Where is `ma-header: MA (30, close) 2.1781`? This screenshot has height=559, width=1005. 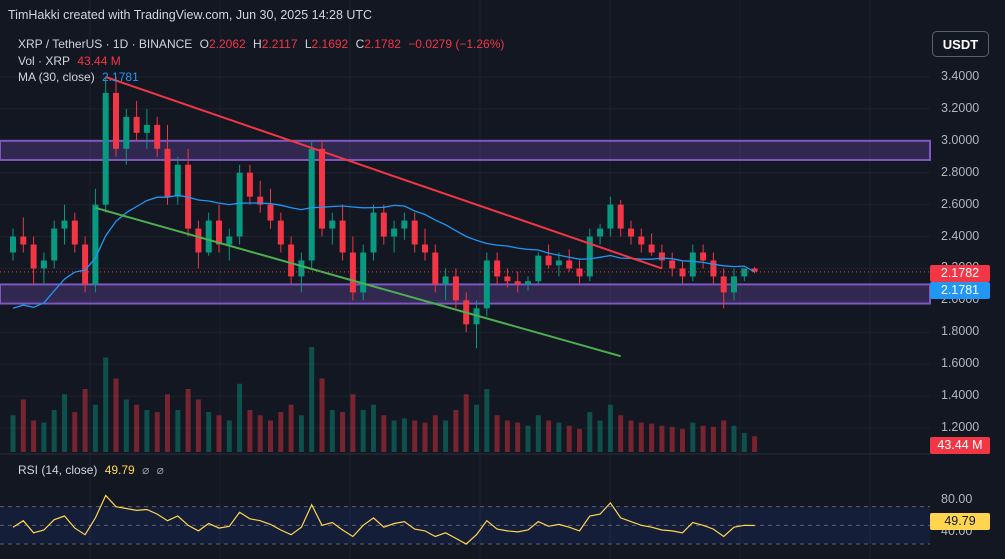
ma-header: MA (30, close) 2.1781 is located at coordinates (78, 77).